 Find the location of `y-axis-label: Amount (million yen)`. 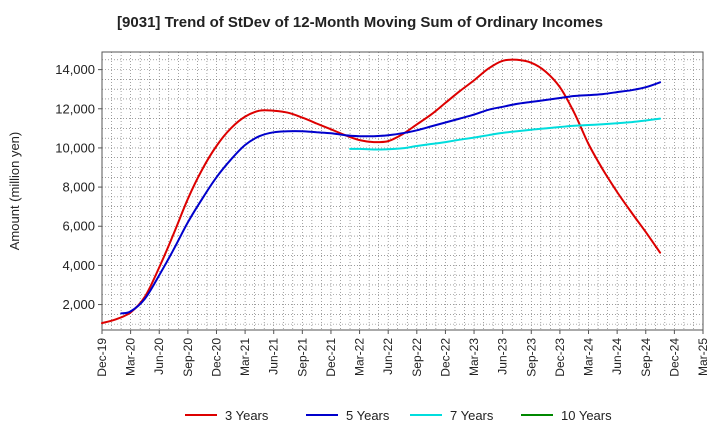

y-axis-label: Amount (million yen) is located at coordinates (14, 191).